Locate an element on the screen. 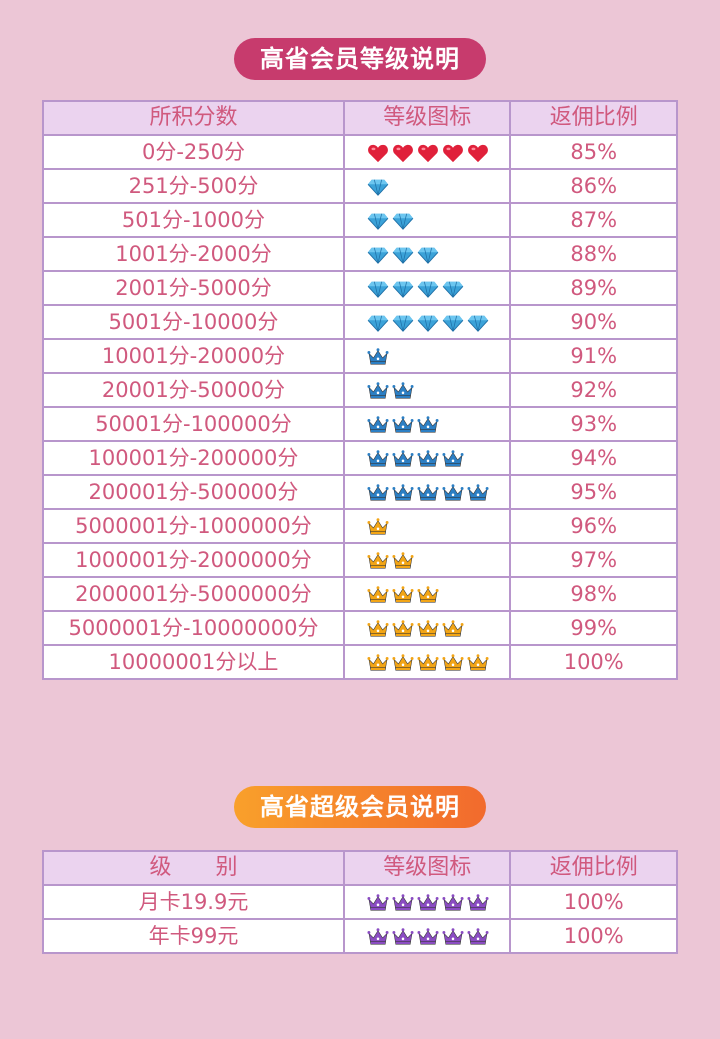 Image resolution: width=720 pixels, height=1039 pixels. rate-cell: 97% is located at coordinates (593, 560).